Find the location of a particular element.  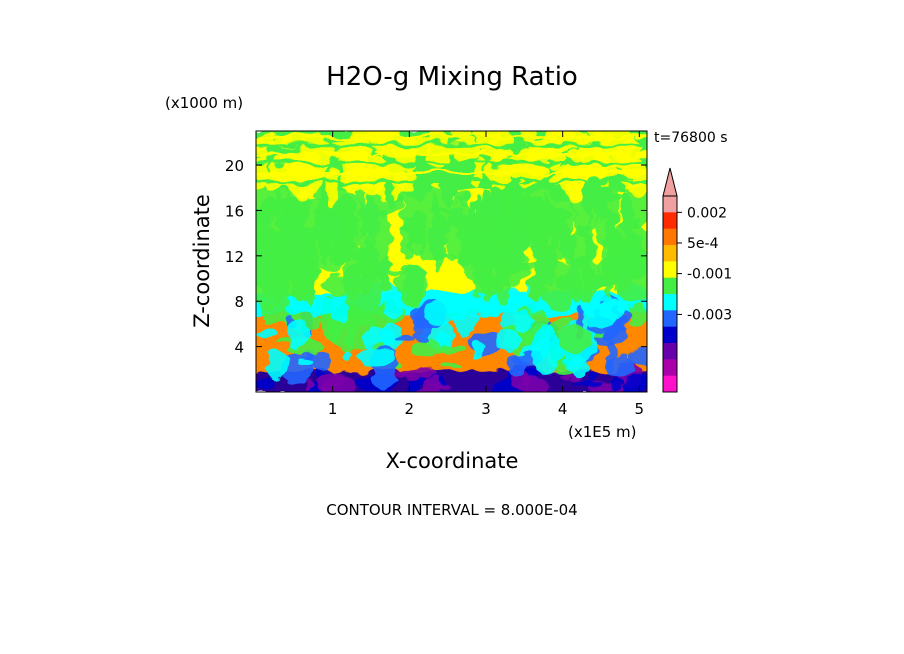

colorbar-label: 0.002 is located at coordinates (707, 213).